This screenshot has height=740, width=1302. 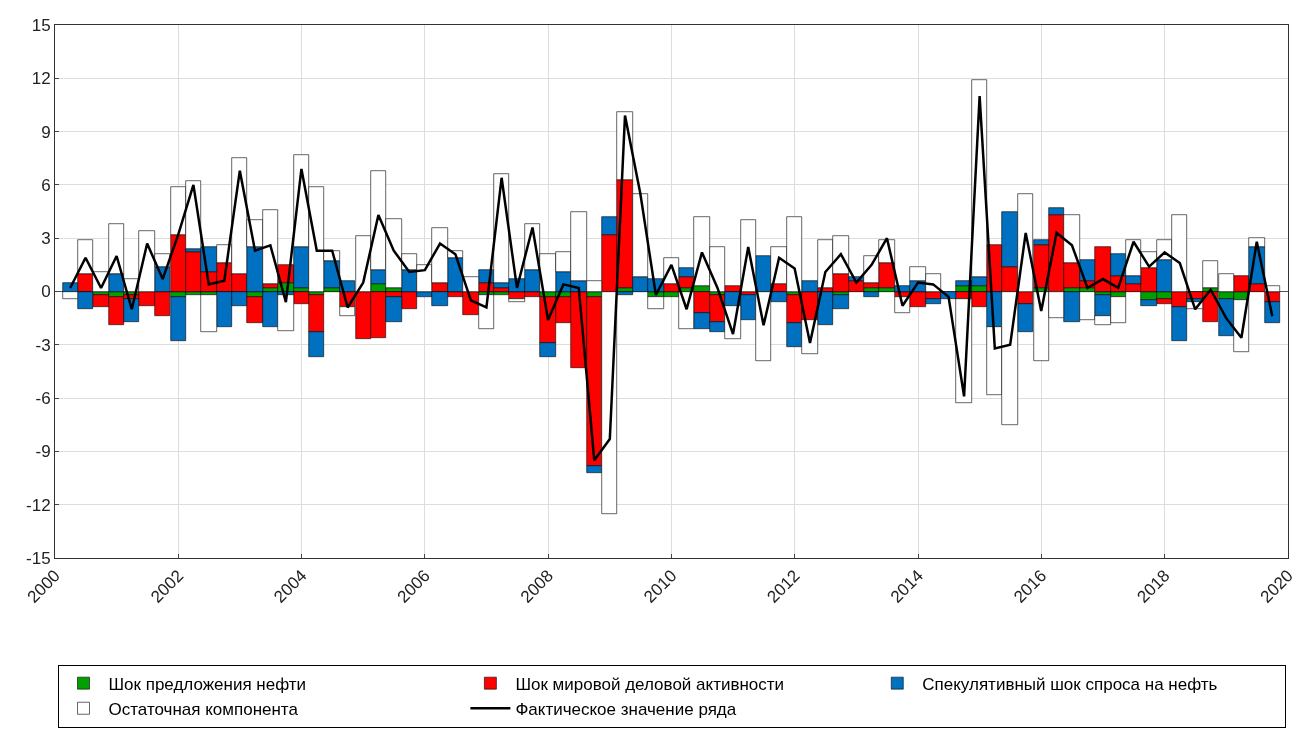 What do you see at coordinates (626, 709) in the screenshot?
I see `legend-label: Фактическое значение ряда` at bounding box center [626, 709].